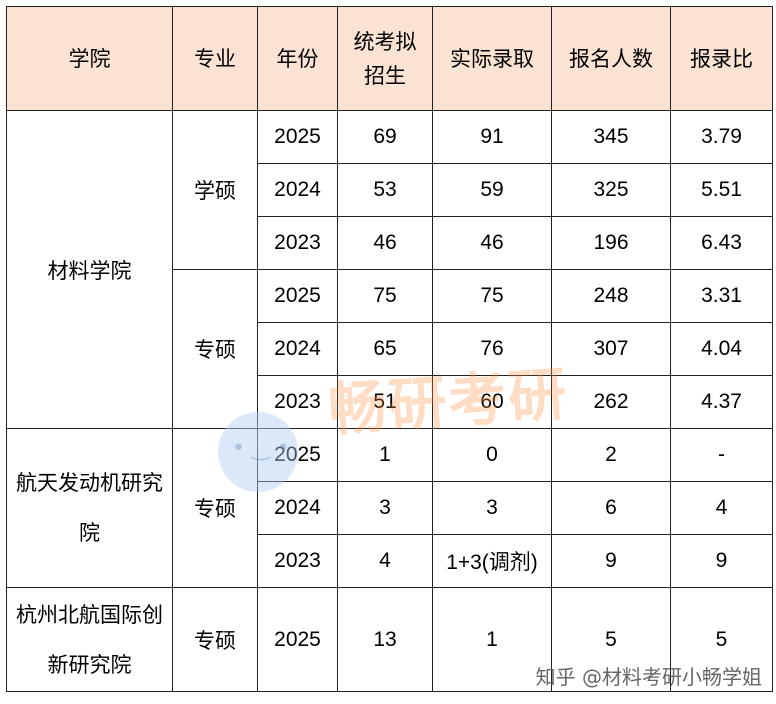  I want to click on planned-cell: 75, so click(385, 296).